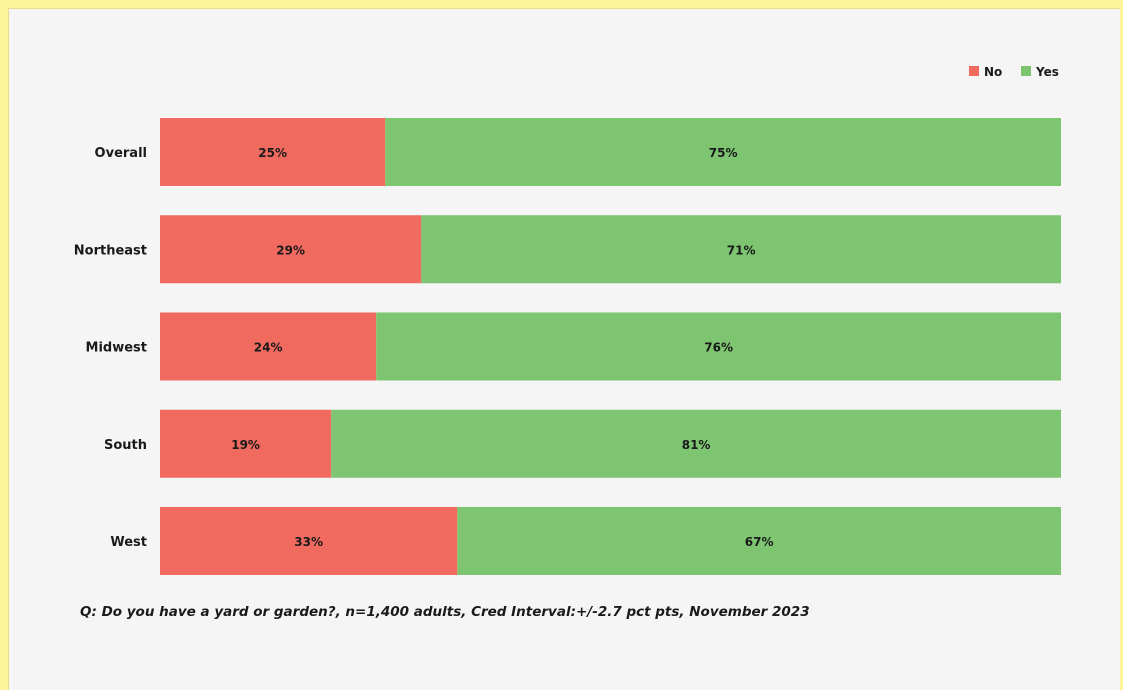  What do you see at coordinates (1026, 71) in the screenshot?
I see `legend-swatch-yes` at bounding box center [1026, 71].